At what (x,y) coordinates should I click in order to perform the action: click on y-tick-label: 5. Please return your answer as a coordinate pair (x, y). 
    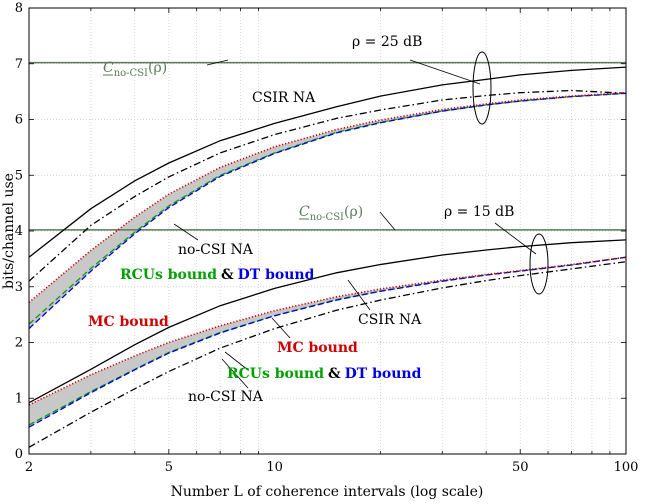
    Looking at the image, I should click on (19, 175).